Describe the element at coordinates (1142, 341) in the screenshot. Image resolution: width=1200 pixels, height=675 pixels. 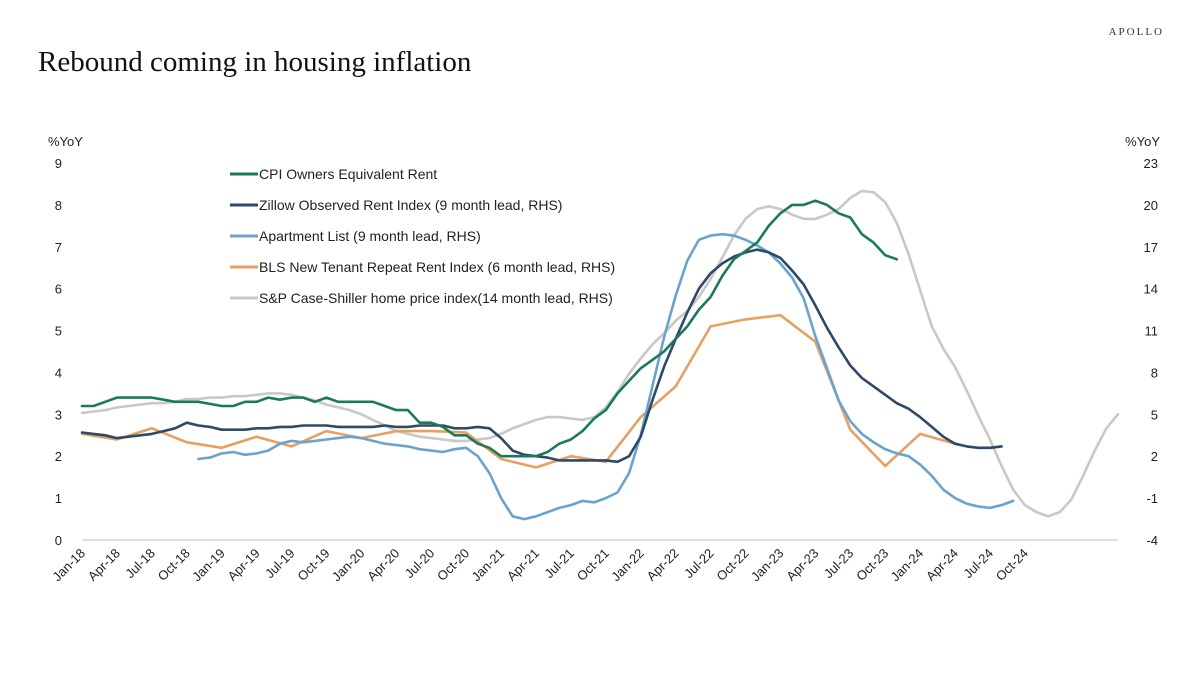
I see `y-right-axis: %YoY -4 -1 2 5 8 11 14 17 20 23` at that location.